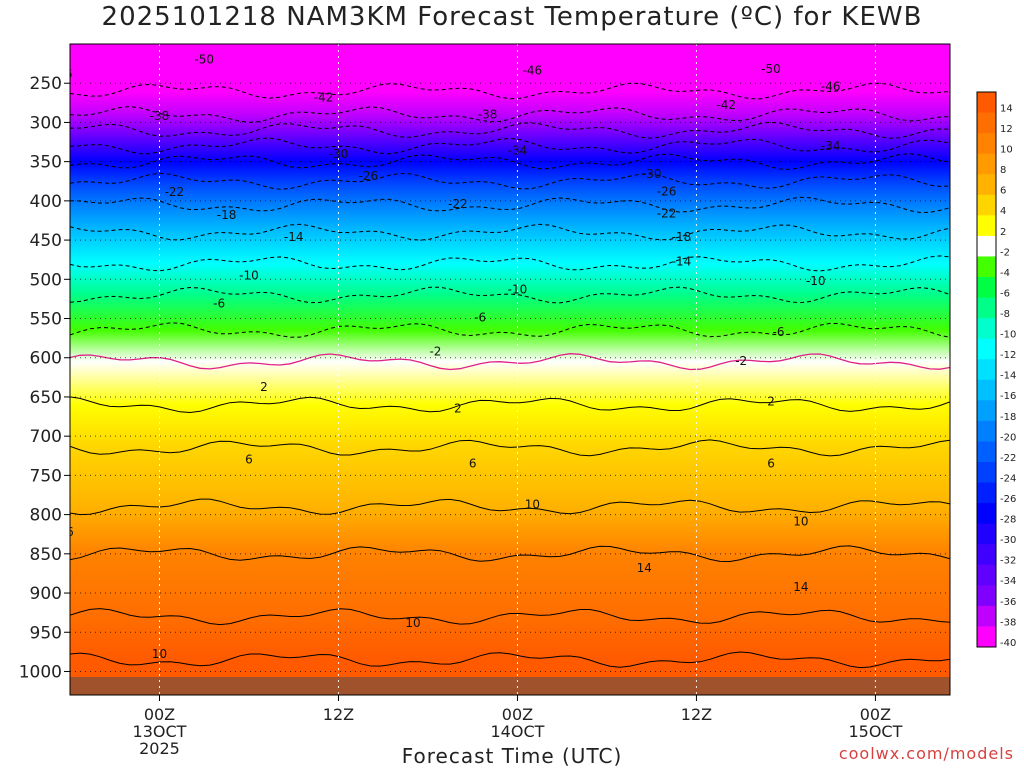 This screenshot has width=1024, height=768. Describe the element at coordinates (1006, 108) in the screenshot. I see `colorbar-label: 14` at that location.